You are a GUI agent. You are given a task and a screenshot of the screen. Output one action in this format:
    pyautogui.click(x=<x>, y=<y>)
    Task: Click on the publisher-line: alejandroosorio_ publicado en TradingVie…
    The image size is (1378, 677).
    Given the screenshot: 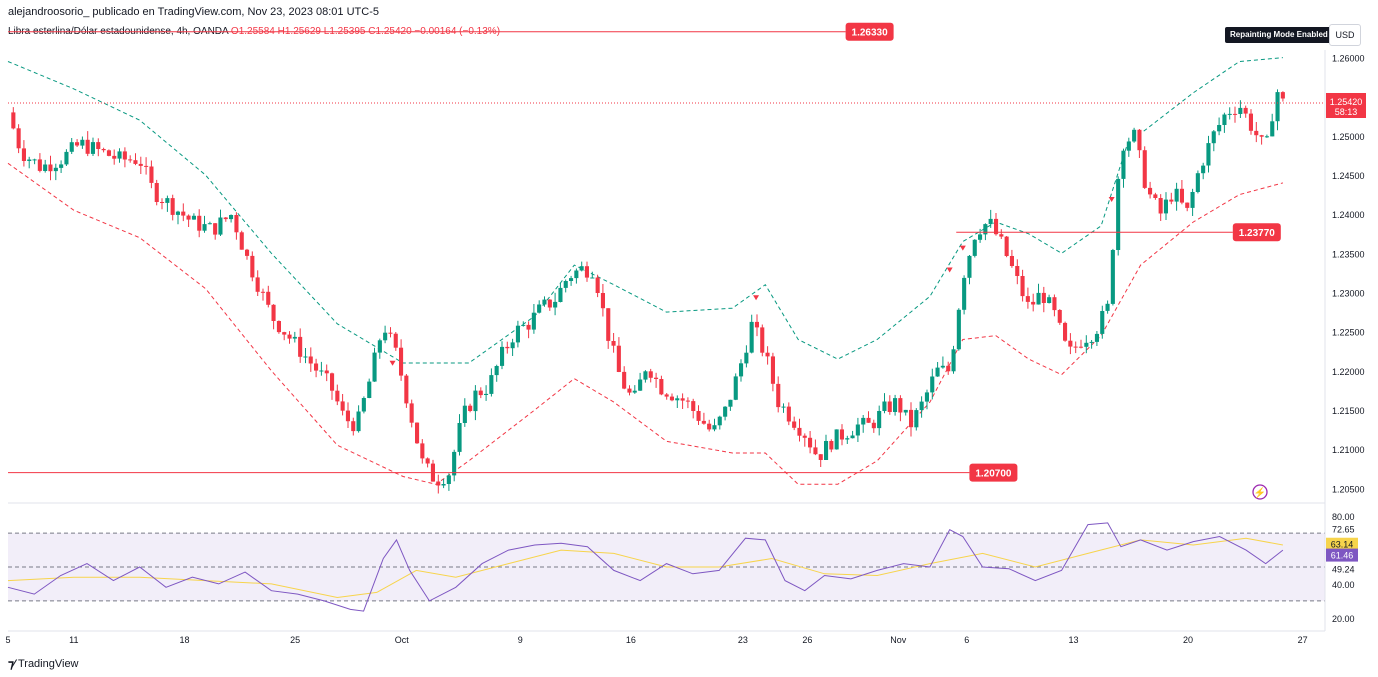 What is the action you would take?
    pyautogui.click(x=193, y=12)
    